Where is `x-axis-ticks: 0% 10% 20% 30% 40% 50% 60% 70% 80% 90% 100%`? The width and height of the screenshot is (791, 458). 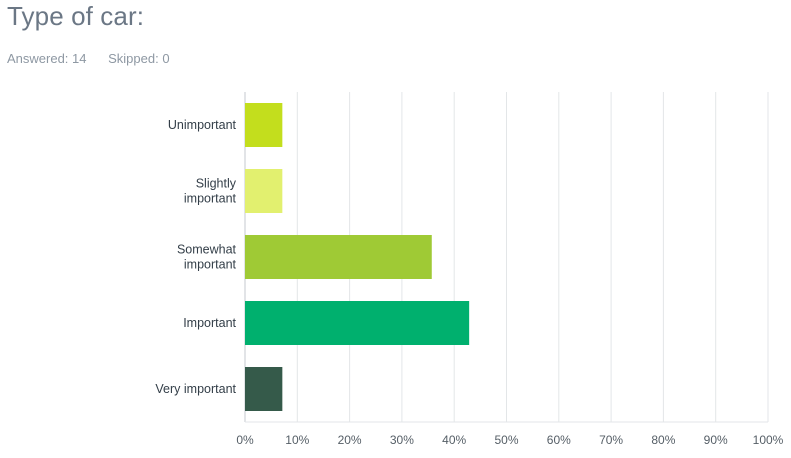
x-axis-ticks: 0% 10% 20% 30% 40% 50% 60% 70% 80% 90% 100% is located at coordinates (509, 440).